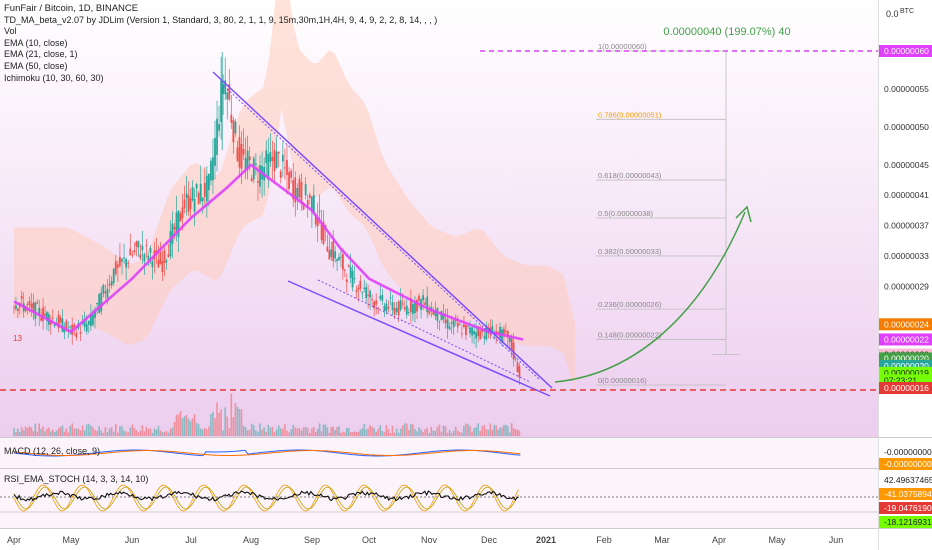 The width and height of the screenshot is (932, 550). I want to click on indicator-ichimoku: Ichimoku (10, 30, 60, 30), so click(54, 77).